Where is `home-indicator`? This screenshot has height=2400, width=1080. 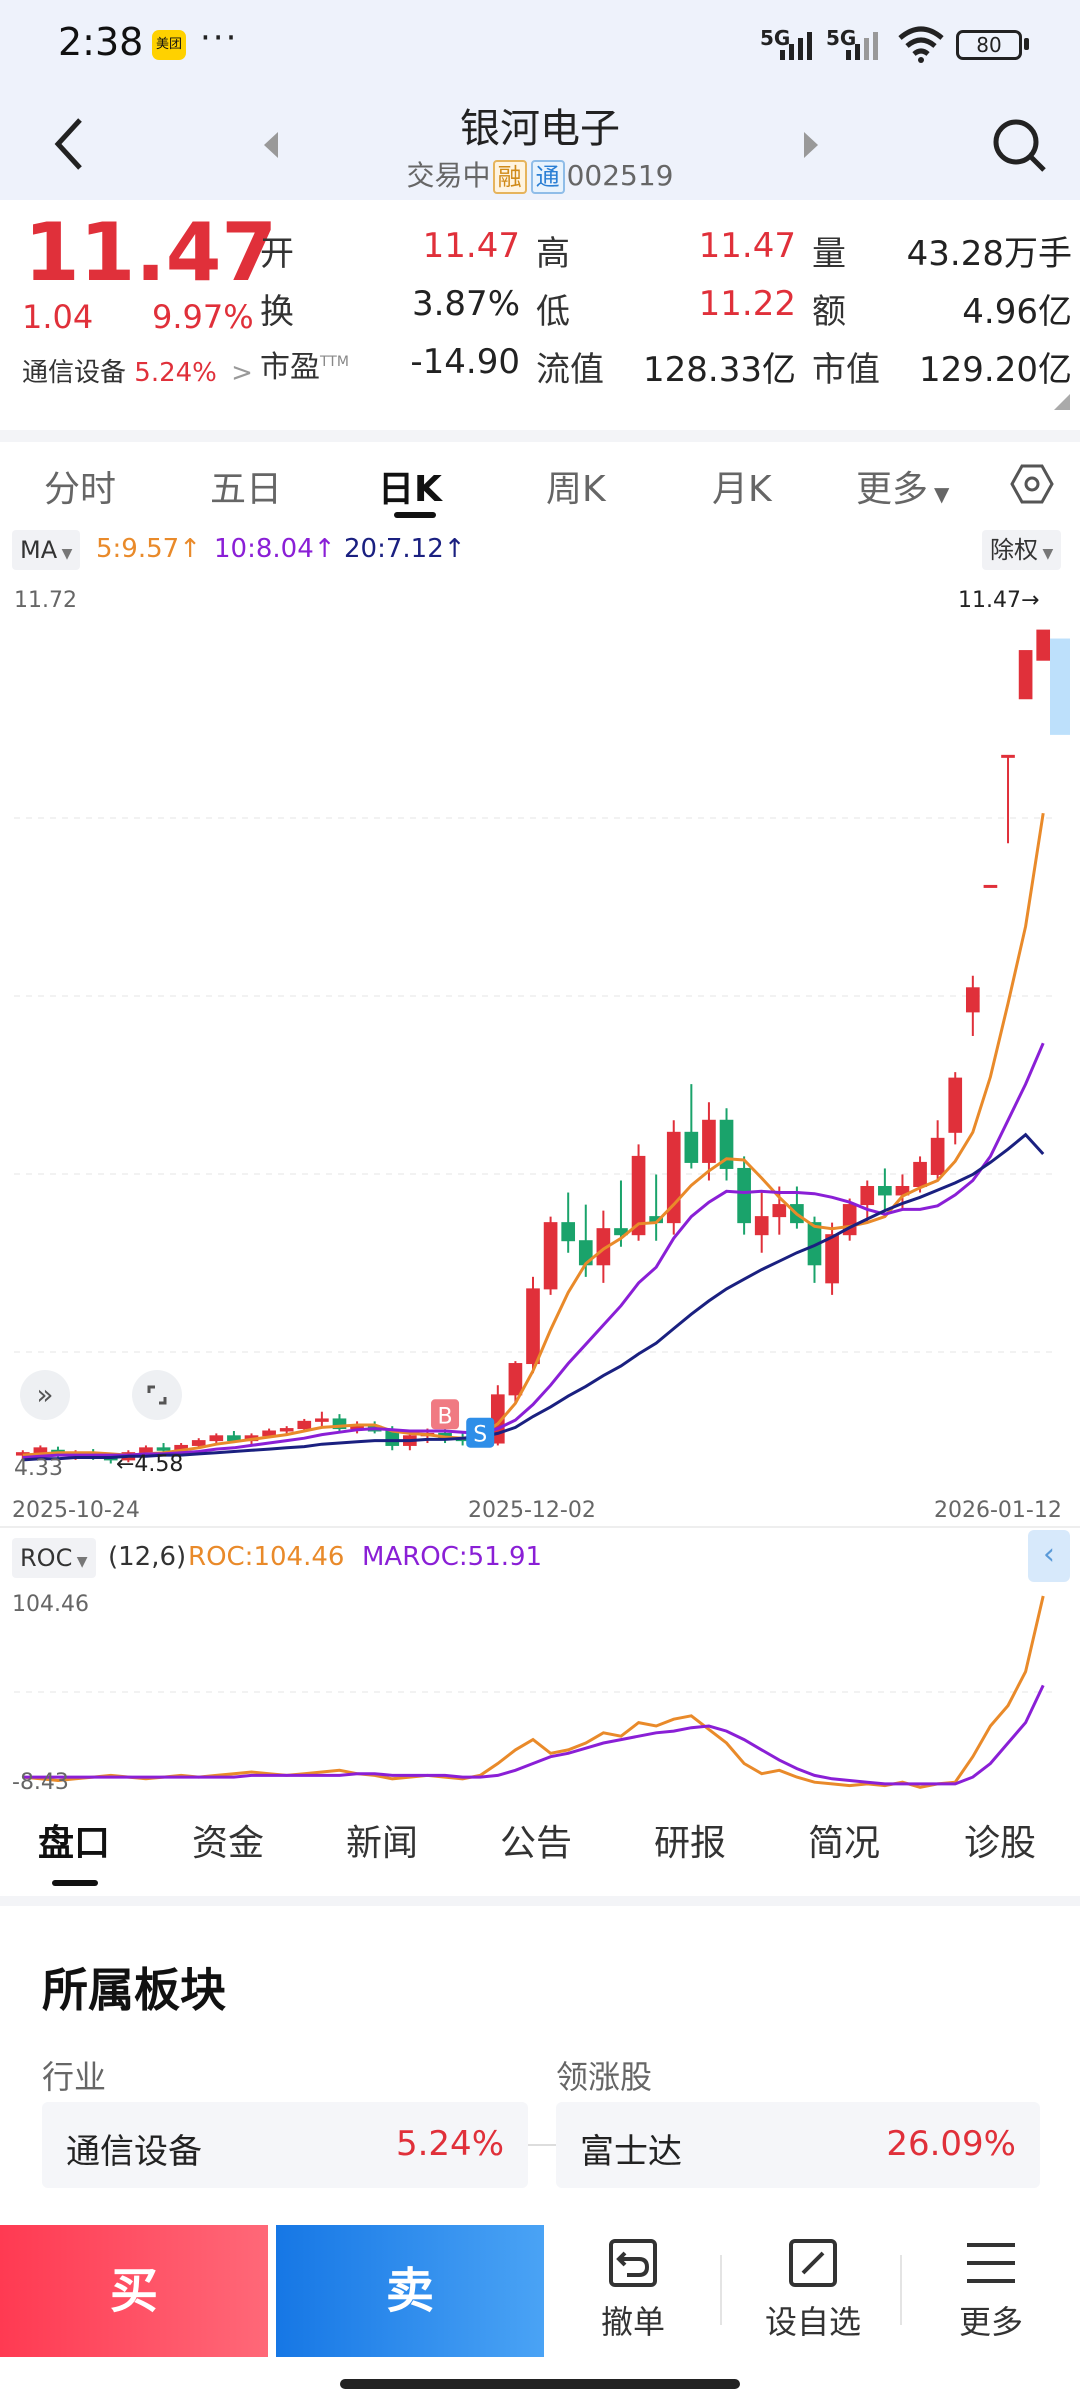 home-indicator is located at coordinates (540, 2384).